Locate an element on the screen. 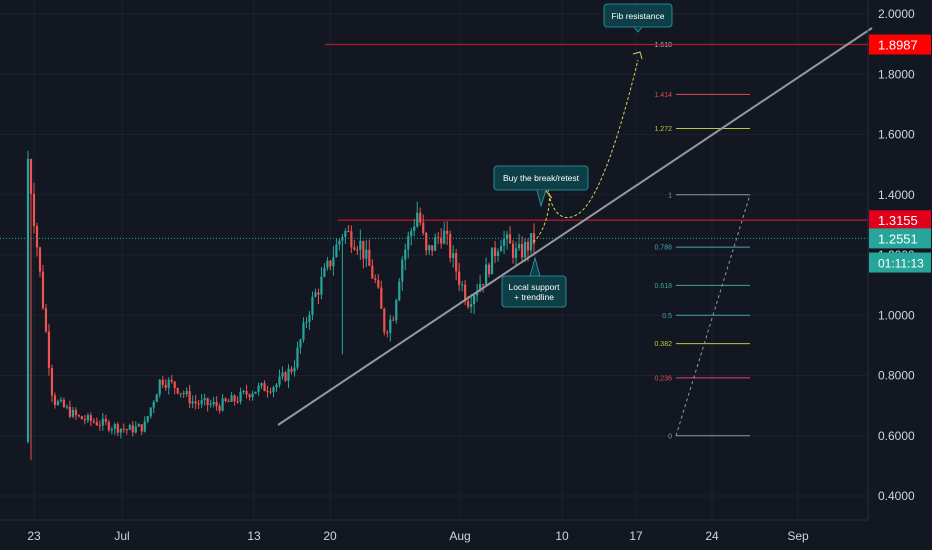 The width and height of the screenshot is (932, 550). annotation-buy-break: Buy the break/retest is located at coordinates (541, 186).